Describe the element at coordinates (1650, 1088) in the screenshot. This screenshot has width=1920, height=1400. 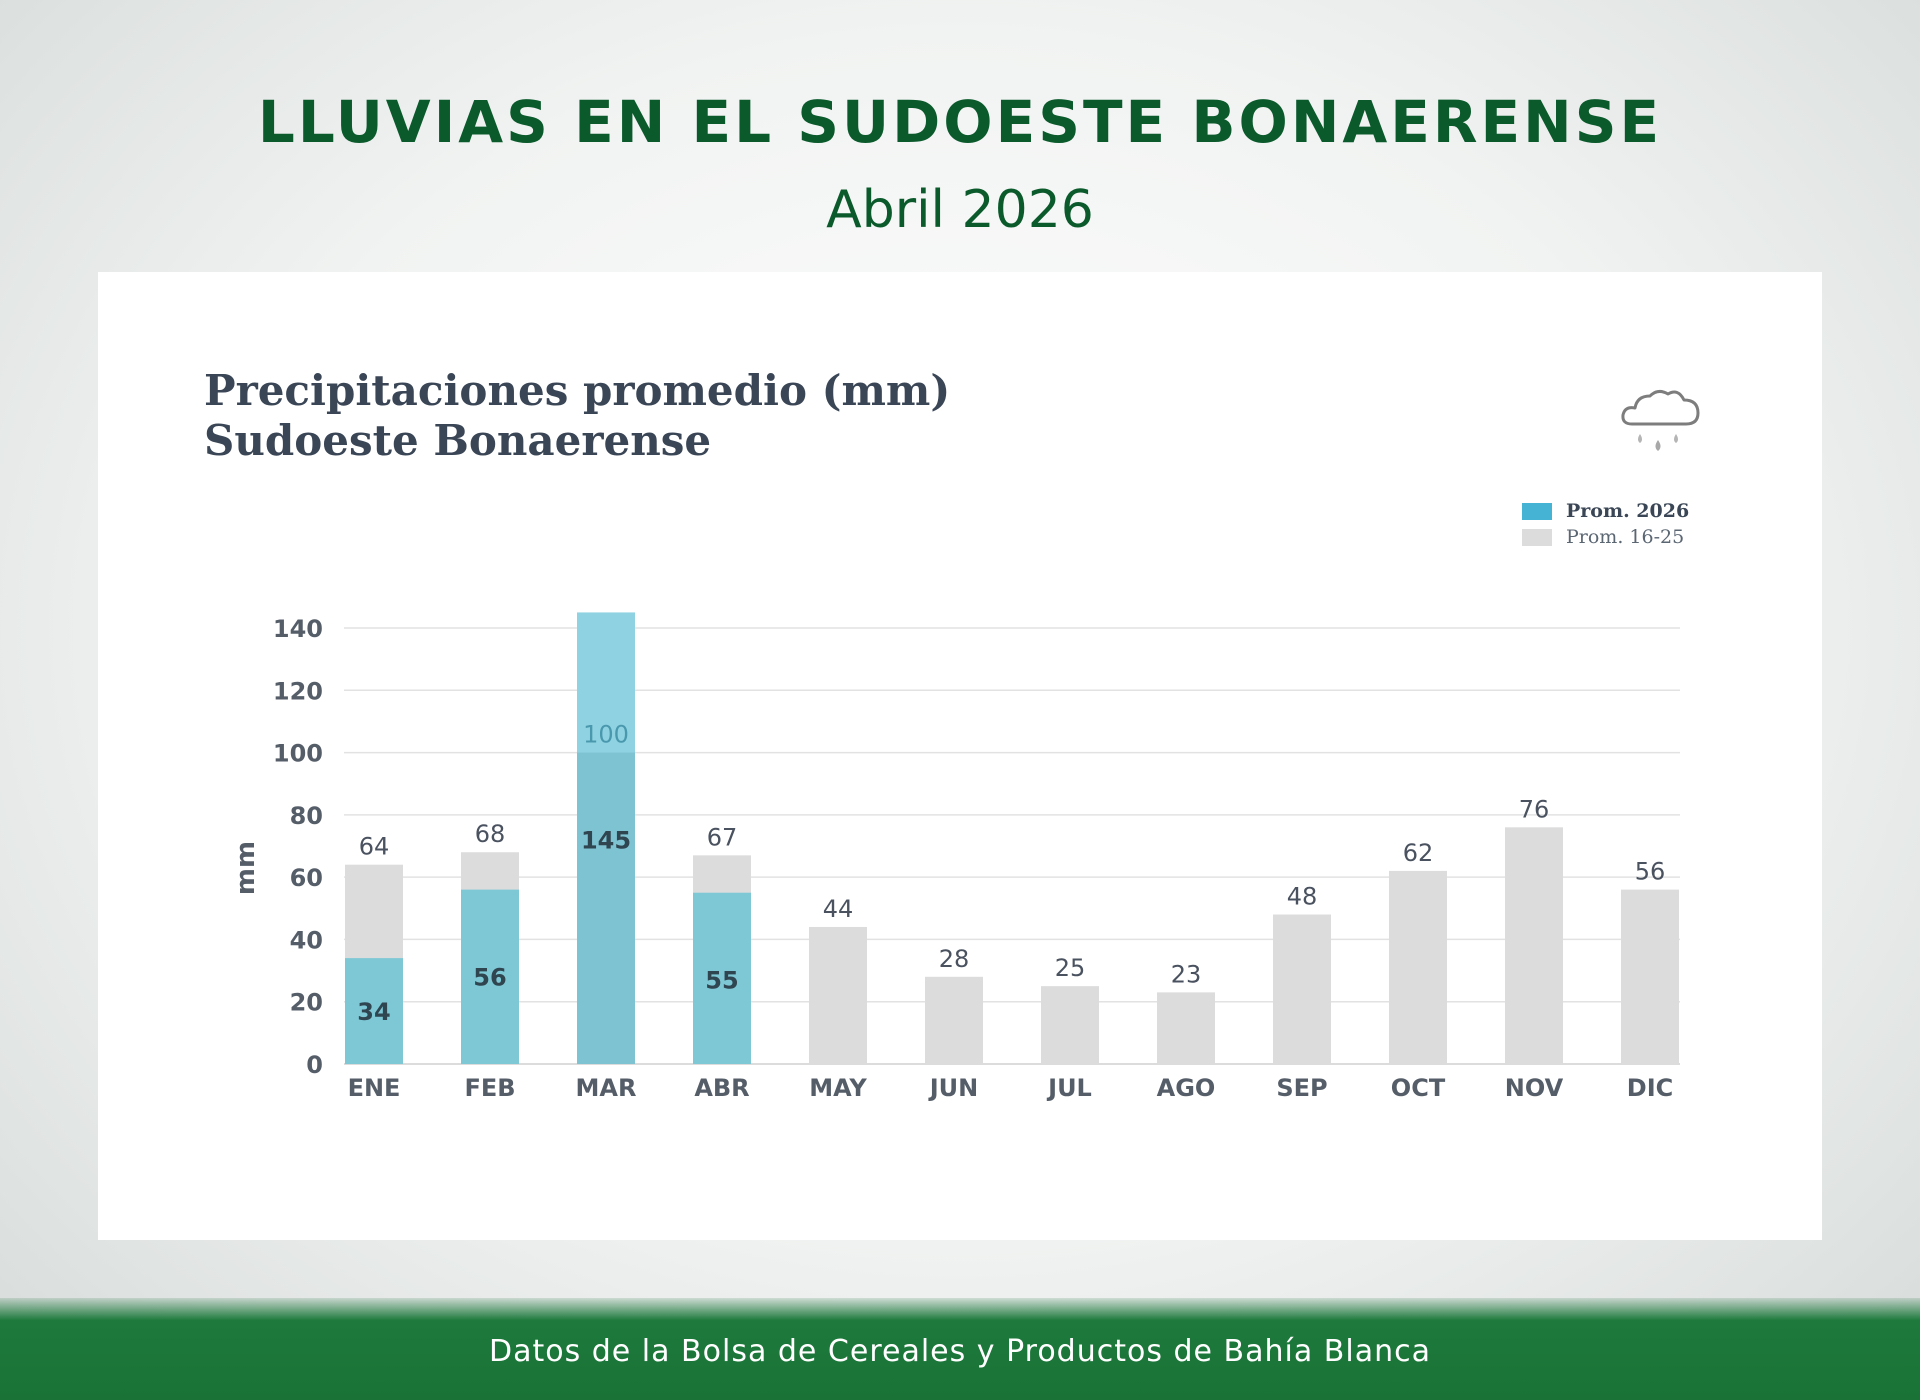
I see `x-tick-label: DIC` at that location.